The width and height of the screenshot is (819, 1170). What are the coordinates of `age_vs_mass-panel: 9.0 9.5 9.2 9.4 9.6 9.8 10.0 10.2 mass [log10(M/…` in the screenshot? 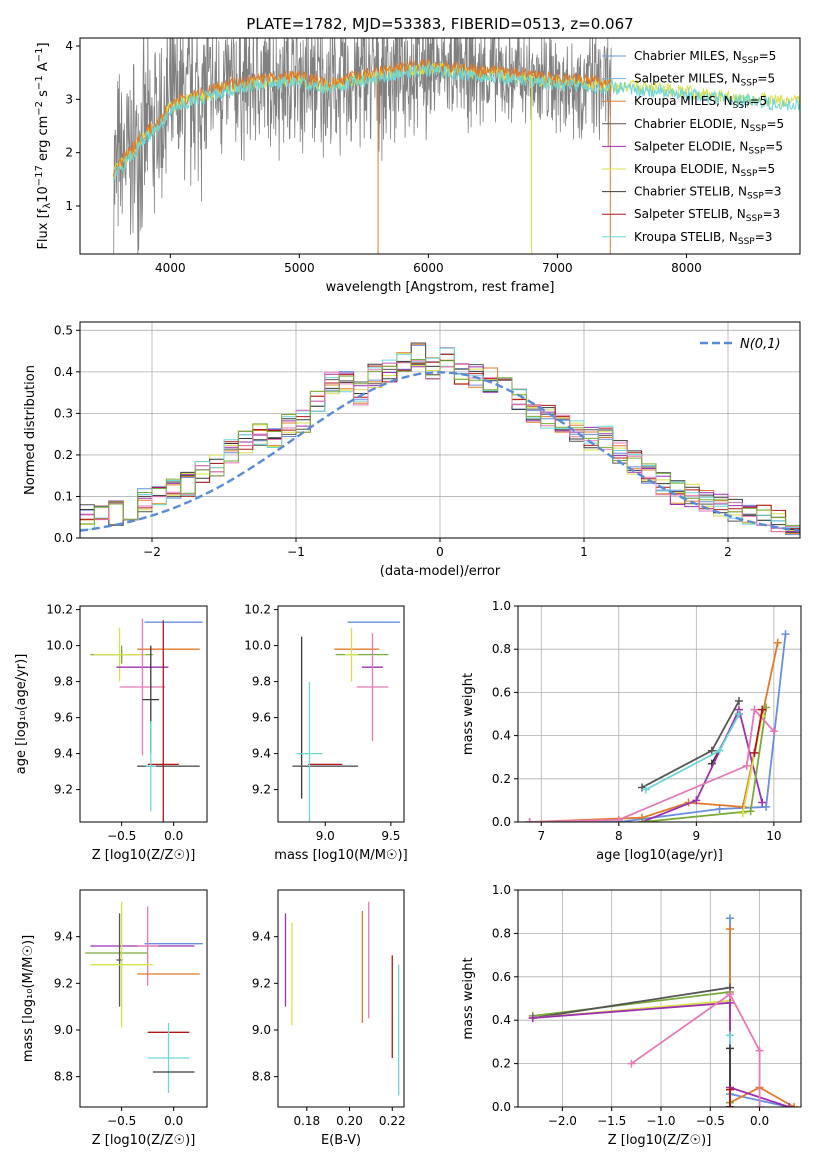 It's located at (325, 733).